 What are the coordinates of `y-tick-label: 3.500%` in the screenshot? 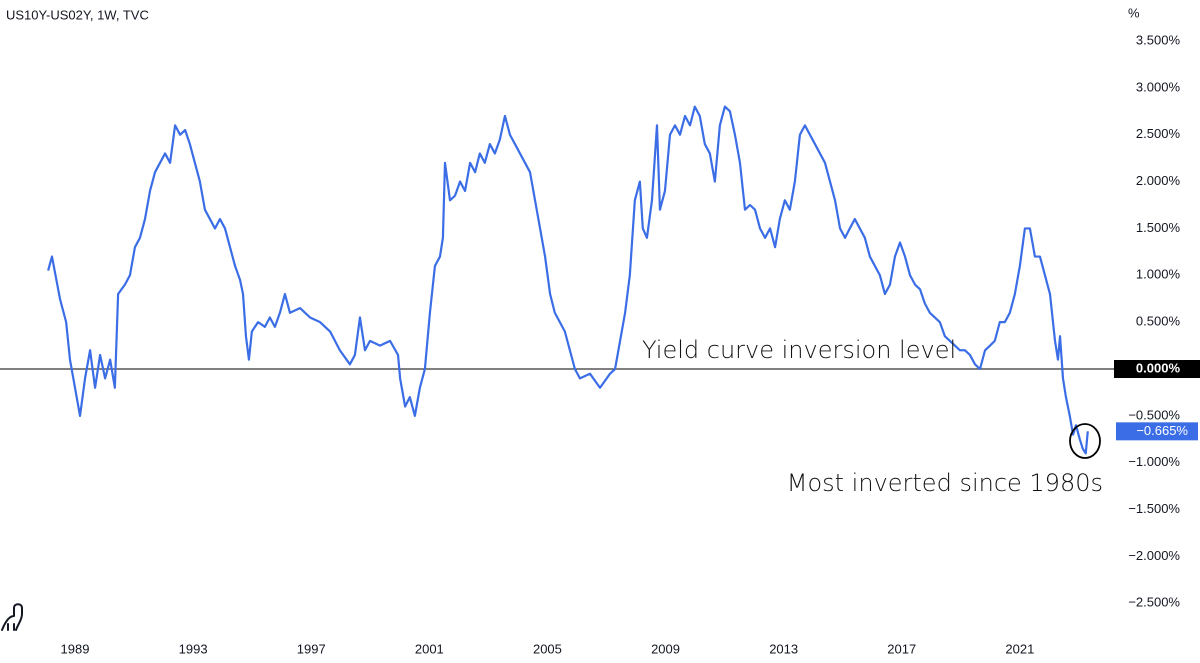 It's located at (1158, 39).